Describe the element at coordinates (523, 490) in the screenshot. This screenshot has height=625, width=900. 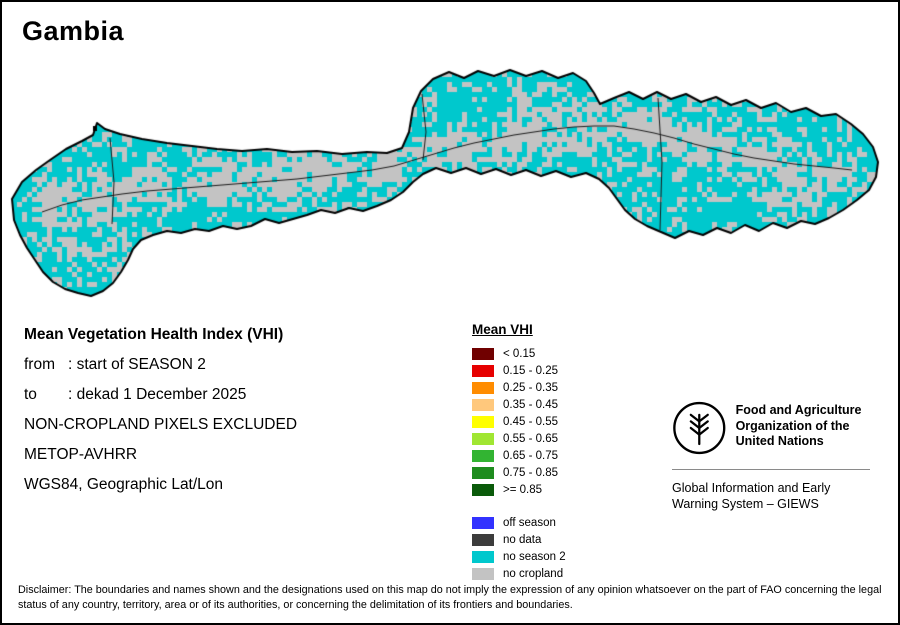
I see `legend-label: >= 0.85` at that location.